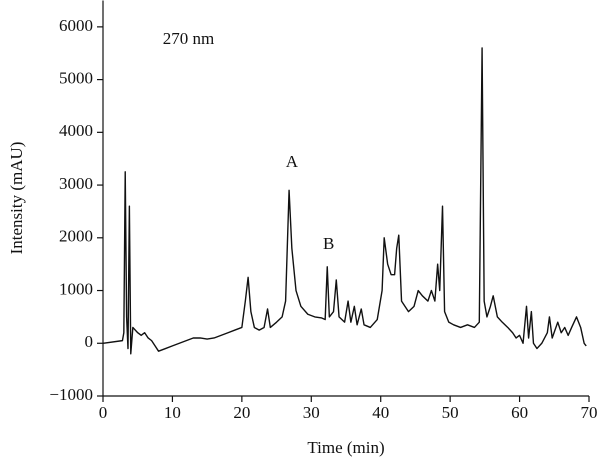 This screenshot has width=600, height=472. What do you see at coordinates (76, 78) in the screenshot?
I see `y-tick-label: 5000` at bounding box center [76, 78].